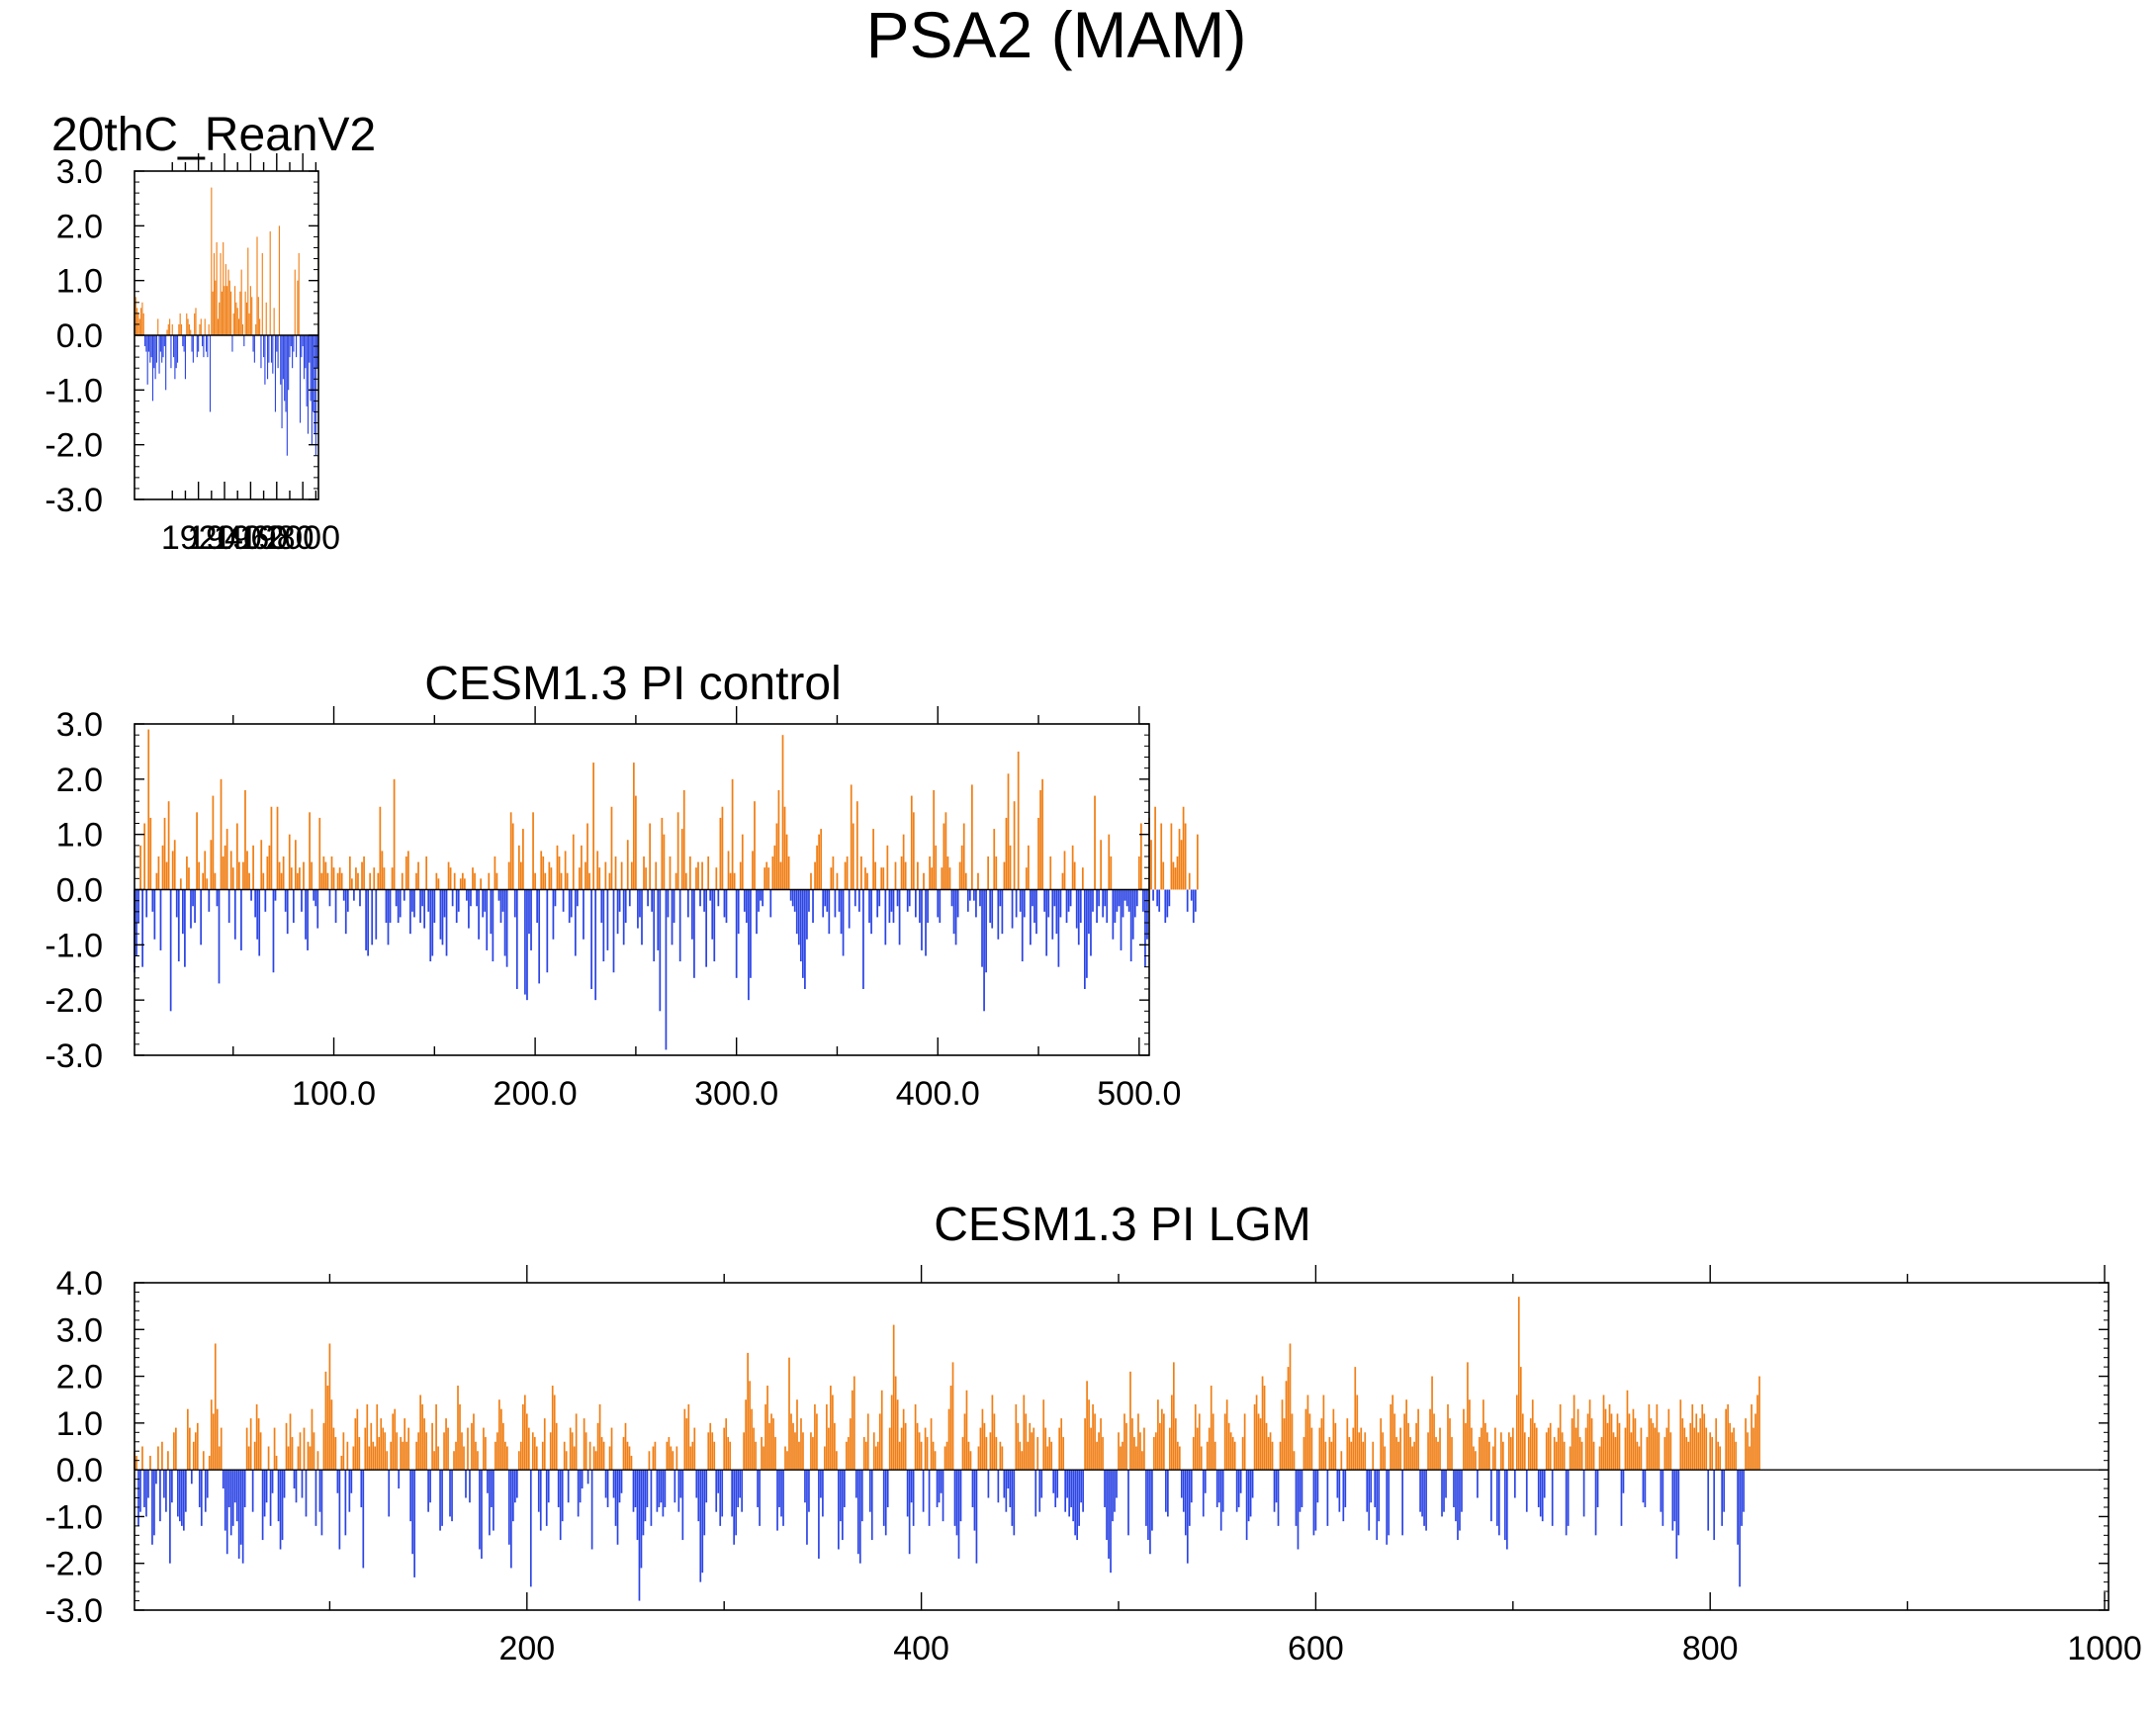 Image resolution: width=2156 pixels, height=1710 pixels. What do you see at coordinates (2104, 1648) in the screenshot?
I see `x-tick-label: 1000` at bounding box center [2104, 1648].